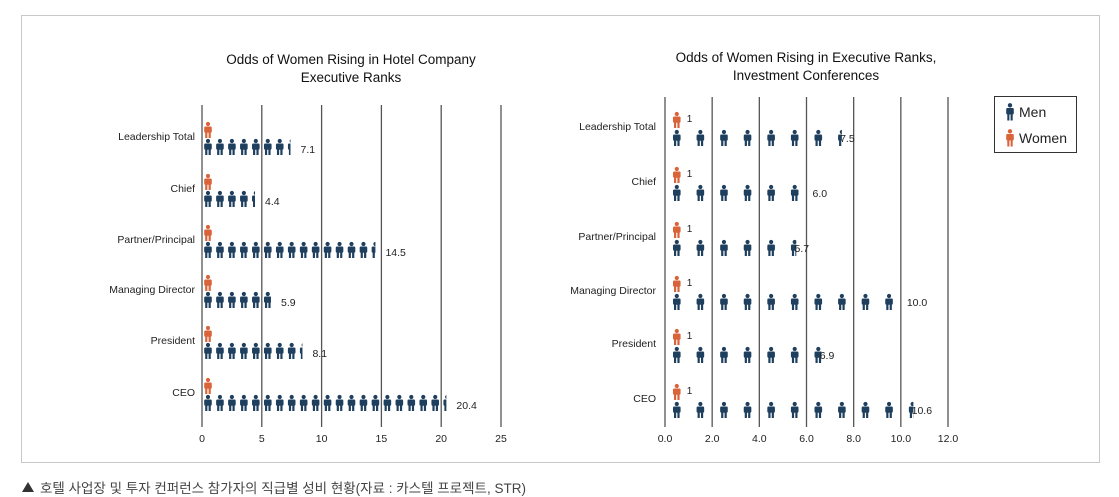 This screenshot has height=497, width=1119. Describe the element at coordinates (441, 439) in the screenshot. I see `x-tick-label: 20` at that location.